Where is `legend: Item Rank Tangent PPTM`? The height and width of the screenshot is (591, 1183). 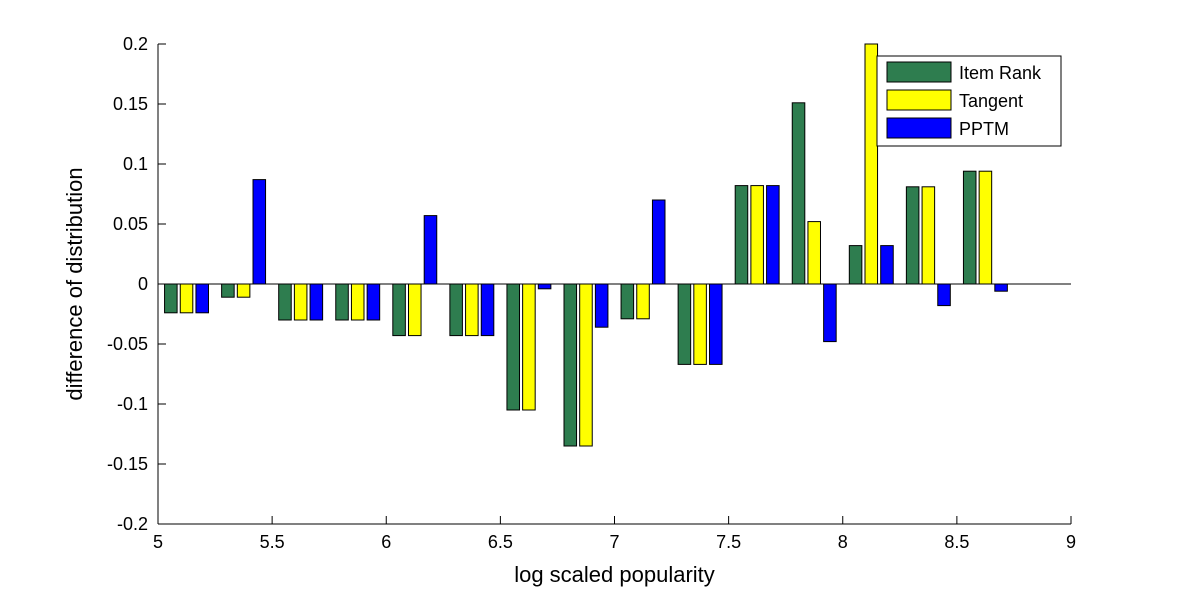 legend: Item Rank Tangent PPTM is located at coordinates (969, 101).